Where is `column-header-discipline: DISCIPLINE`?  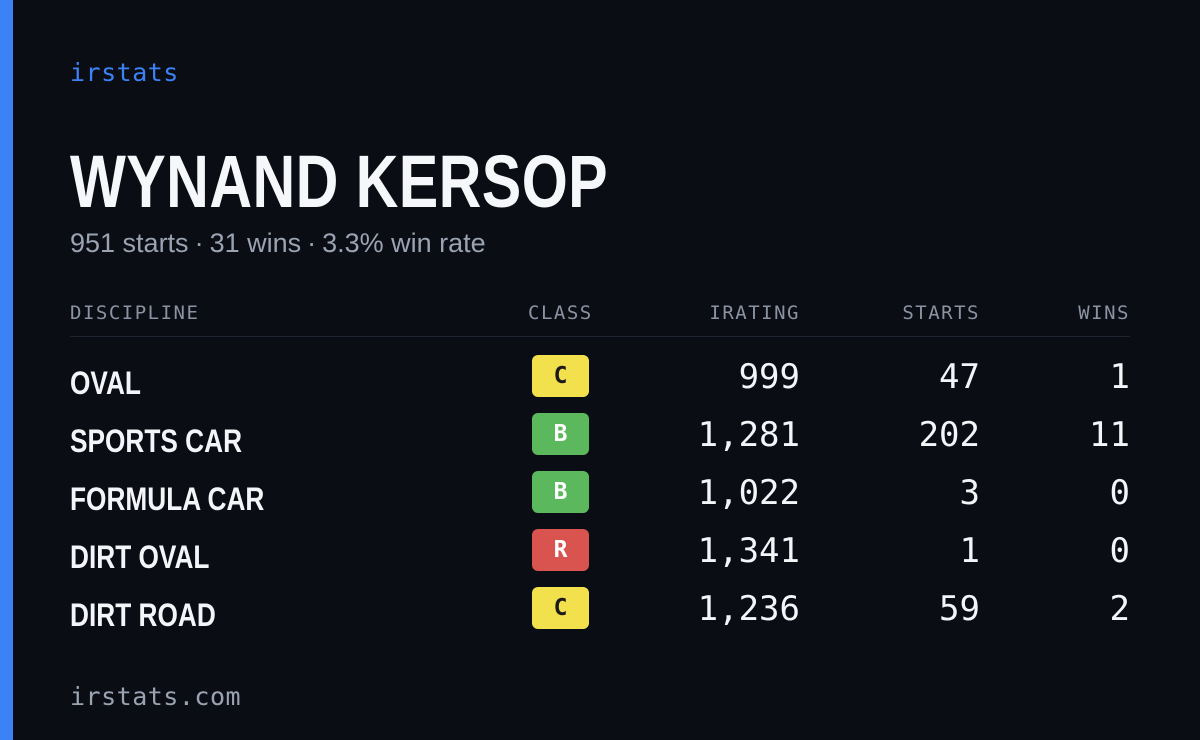 column-header-discipline: DISCIPLINE is located at coordinates (135, 313).